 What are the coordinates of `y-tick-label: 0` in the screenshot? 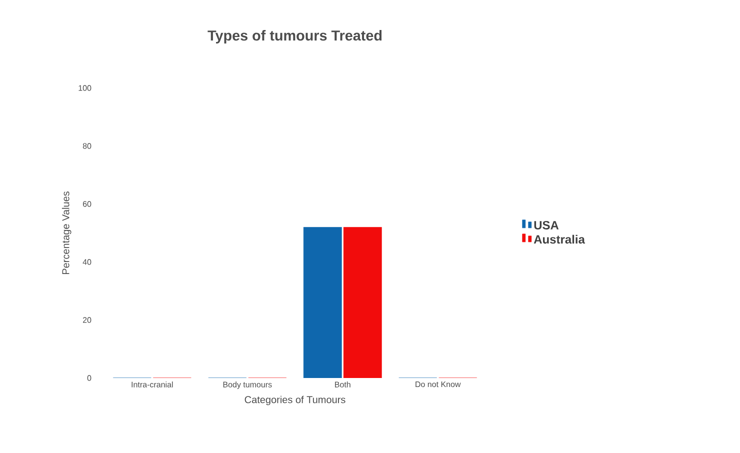 It's located at (89, 378).